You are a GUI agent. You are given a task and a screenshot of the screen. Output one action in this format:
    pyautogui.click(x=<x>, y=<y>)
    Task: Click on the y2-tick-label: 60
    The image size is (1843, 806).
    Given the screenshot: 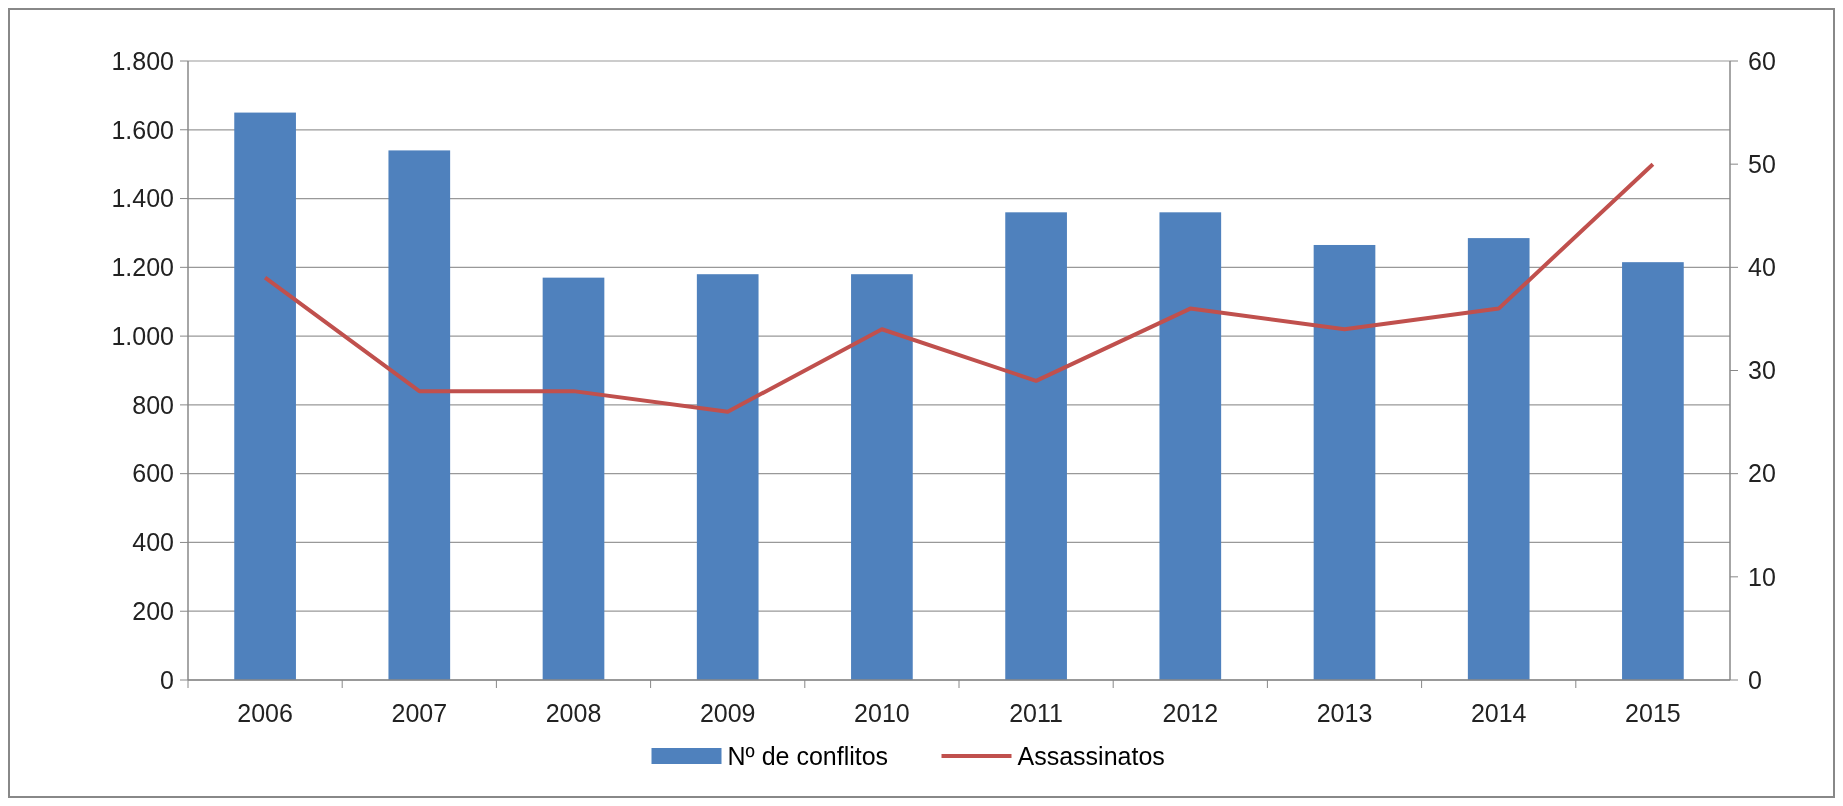 What is the action you would take?
    pyautogui.click(x=1762, y=60)
    